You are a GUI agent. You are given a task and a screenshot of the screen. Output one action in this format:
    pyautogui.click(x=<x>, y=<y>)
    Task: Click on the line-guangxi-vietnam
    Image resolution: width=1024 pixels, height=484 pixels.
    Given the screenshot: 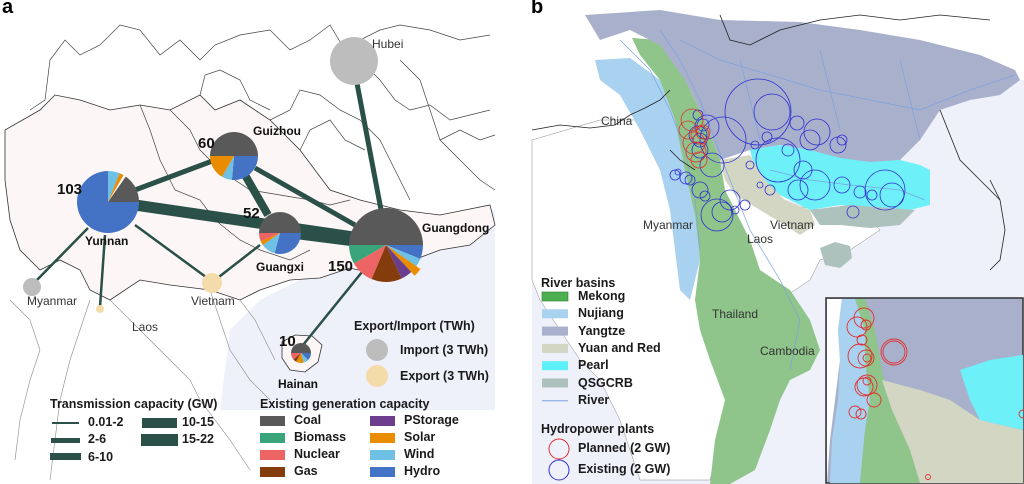 What is the action you would take?
    pyautogui.click(x=237, y=262)
    